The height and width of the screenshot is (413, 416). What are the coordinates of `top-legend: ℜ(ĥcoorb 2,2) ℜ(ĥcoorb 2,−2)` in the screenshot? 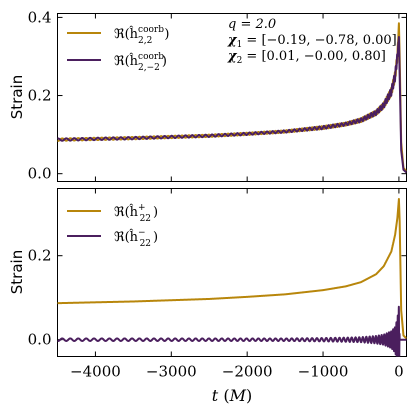 It's located at (118, 49).